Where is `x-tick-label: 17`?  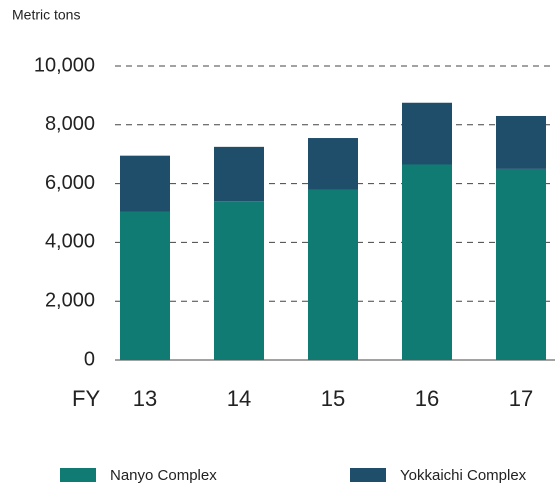 x-tick-label: 17 is located at coordinates (521, 398).